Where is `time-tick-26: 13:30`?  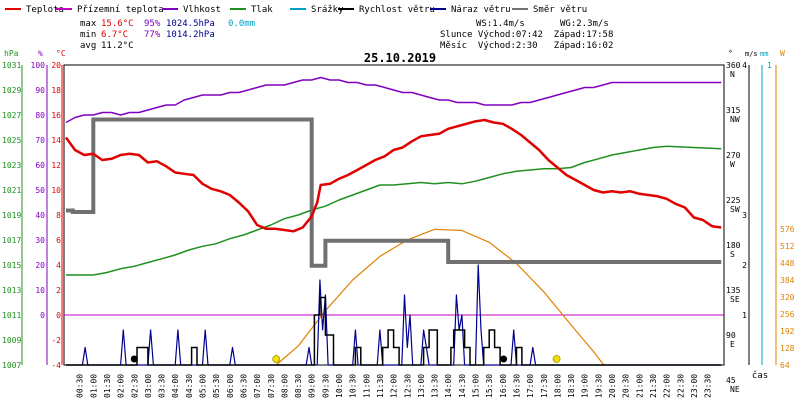
time-tick-26: 13:30 is located at coordinates (435, 386).